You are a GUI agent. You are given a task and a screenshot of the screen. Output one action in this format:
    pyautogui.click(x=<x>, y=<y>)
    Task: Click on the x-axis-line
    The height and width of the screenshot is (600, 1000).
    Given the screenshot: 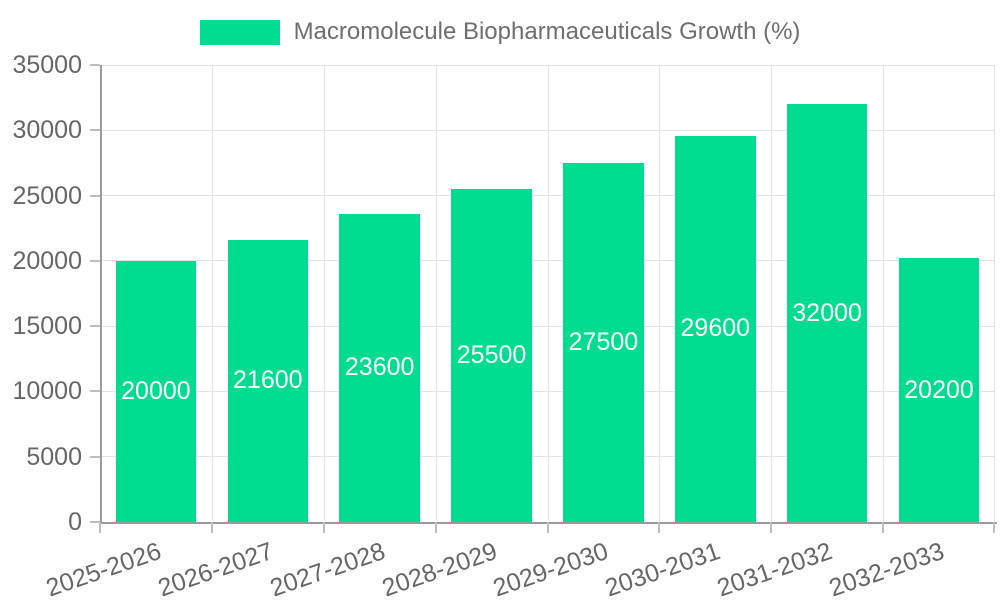 What is the action you would take?
    pyautogui.click(x=548, y=523)
    